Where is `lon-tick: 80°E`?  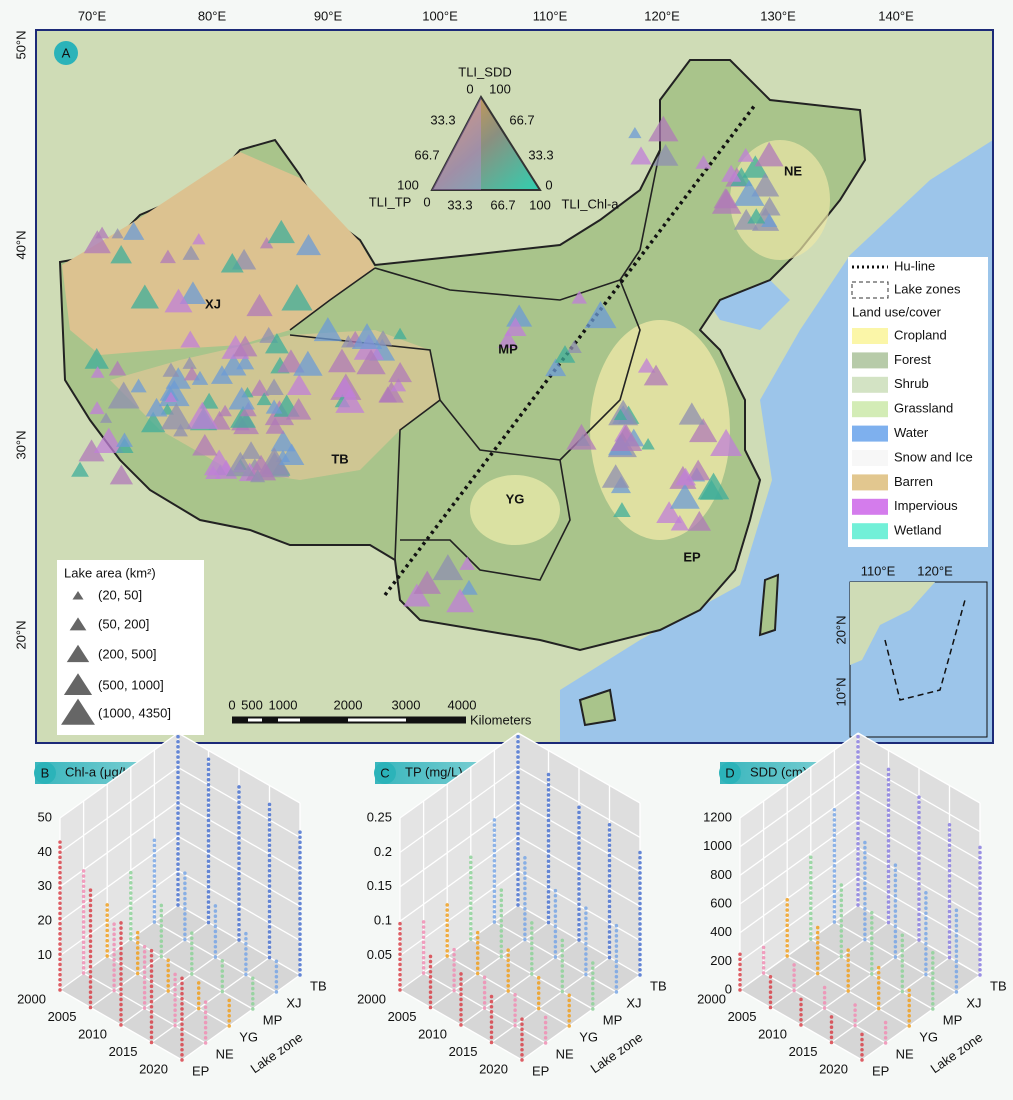 lon-tick: 80°E is located at coordinates (212, 15).